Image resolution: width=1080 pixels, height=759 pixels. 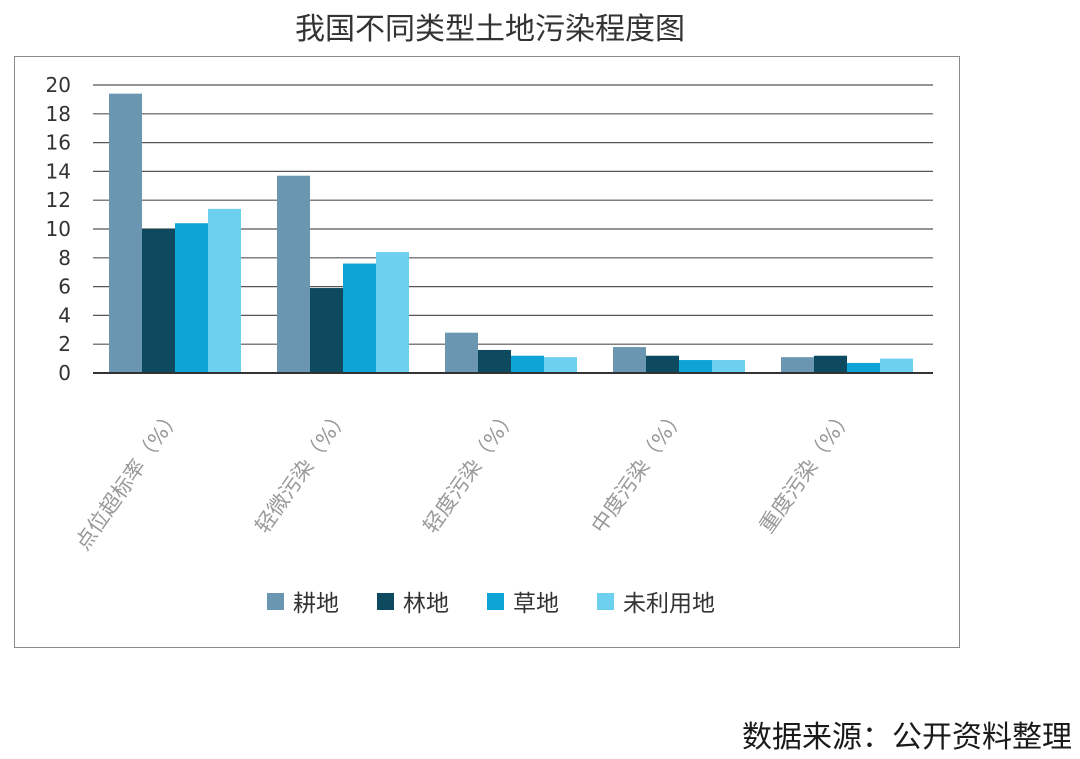 I want to click on y-tick-label: 0, so click(x=64, y=373).